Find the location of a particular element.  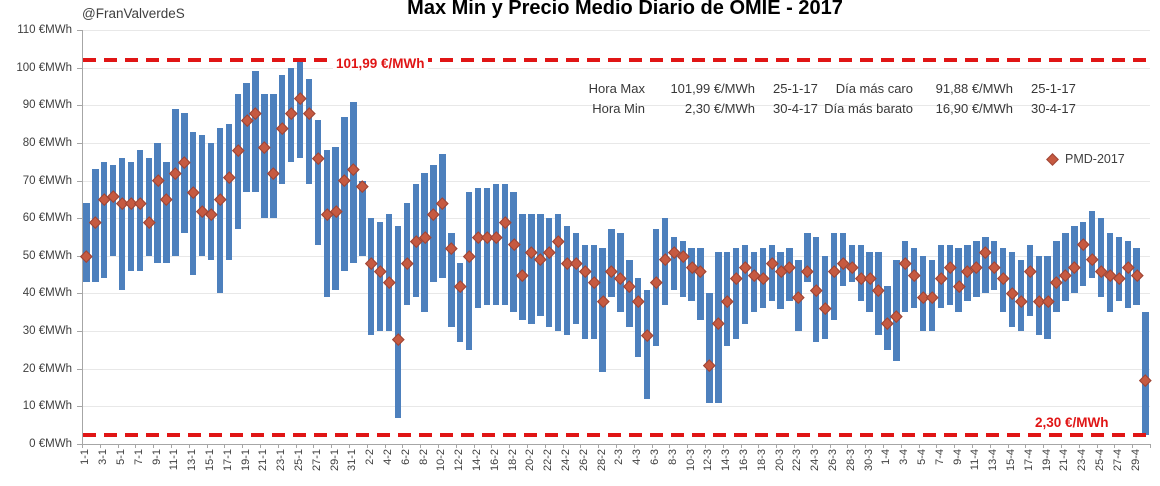

x-axis-label-24-3: 24-3 is located at coordinates (815, 460).